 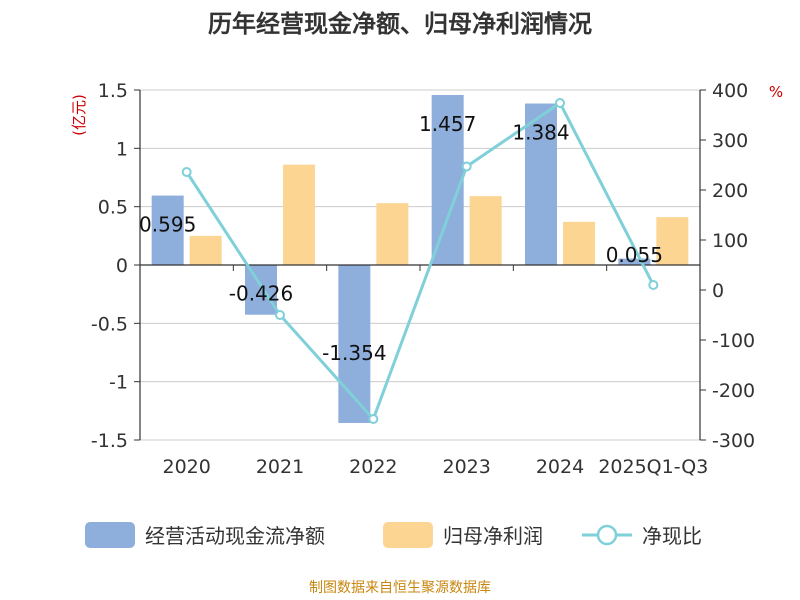 What do you see at coordinates (493, 536) in the screenshot?
I see `legend-label: 归母净利润` at bounding box center [493, 536].